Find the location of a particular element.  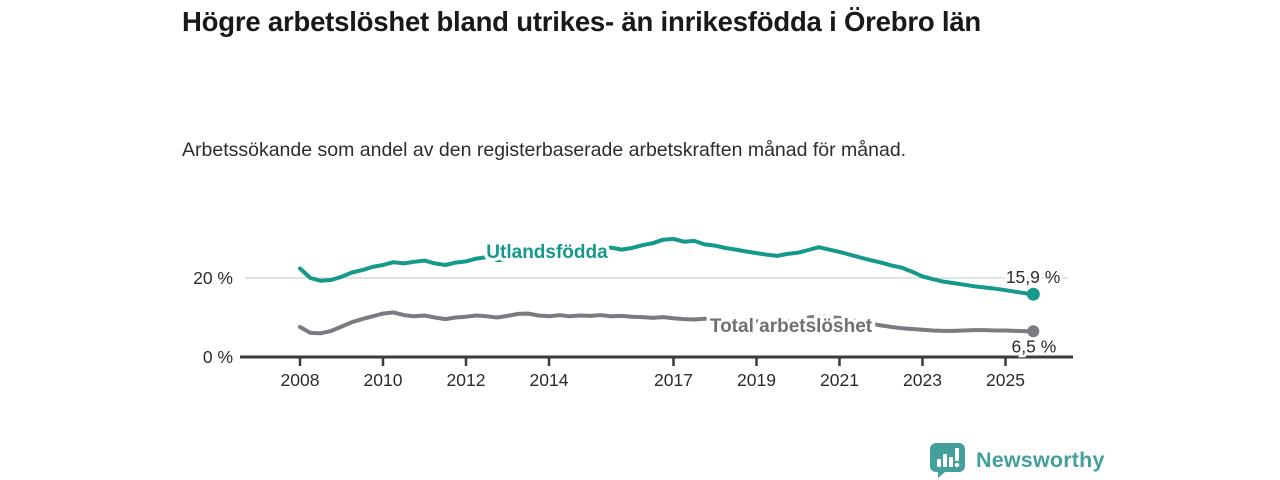

line-utlandsfodda is located at coordinates (667, 266).